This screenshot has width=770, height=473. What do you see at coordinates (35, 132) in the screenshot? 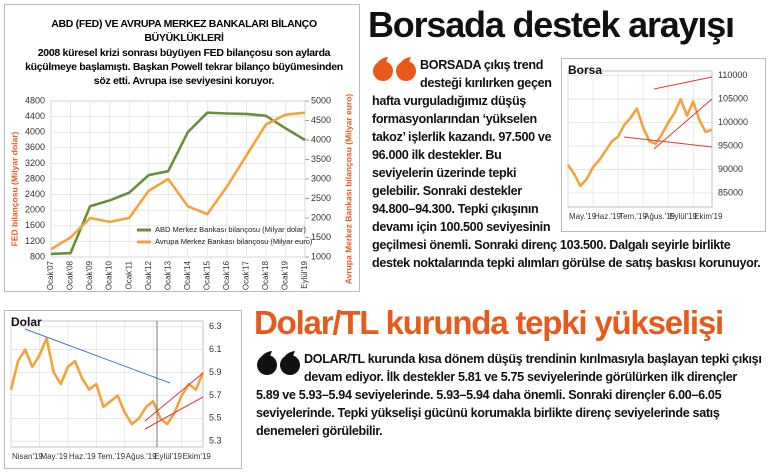
I see `y-tick-label: 4000` at bounding box center [35, 132].